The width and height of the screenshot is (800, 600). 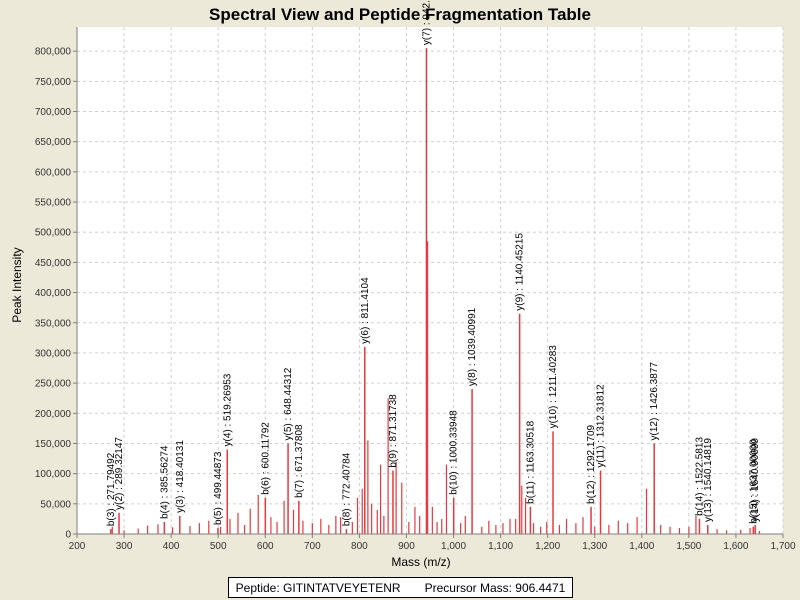 What do you see at coordinates (53, 293) in the screenshot?
I see `y-tick-label: 400,000` at bounding box center [53, 293].